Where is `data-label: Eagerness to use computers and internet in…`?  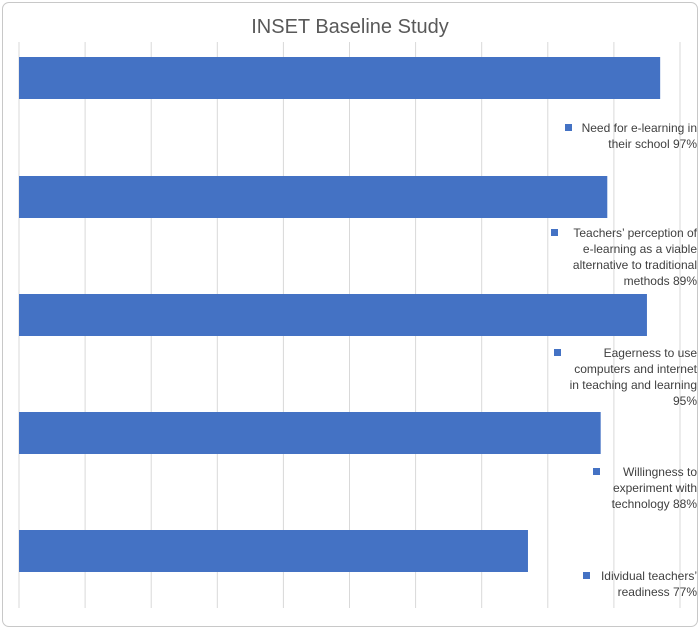
data-label: Eagerness to use computers and internet in… is located at coordinates (633, 377).